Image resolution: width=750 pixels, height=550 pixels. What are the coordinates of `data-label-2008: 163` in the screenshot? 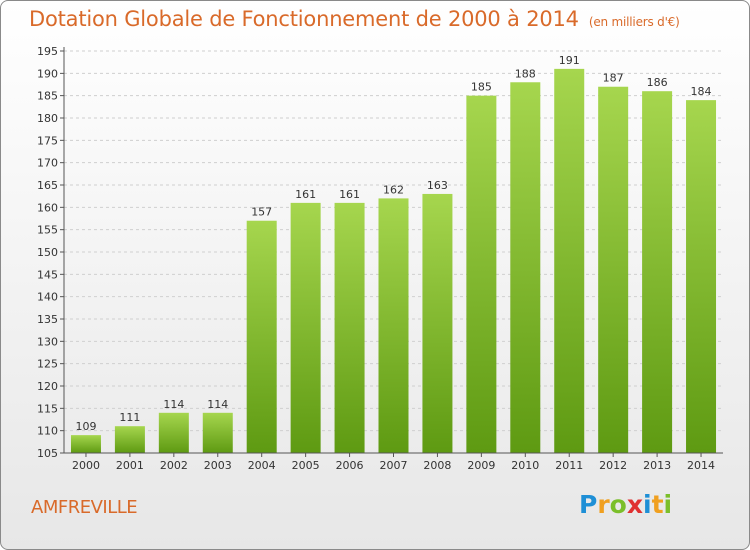 It's located at (437, 185).